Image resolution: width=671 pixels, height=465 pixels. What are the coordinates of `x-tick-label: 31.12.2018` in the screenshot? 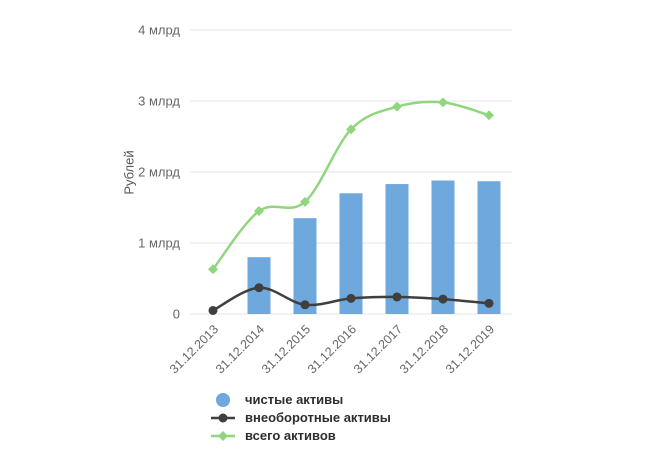 It's located at (424, 349).